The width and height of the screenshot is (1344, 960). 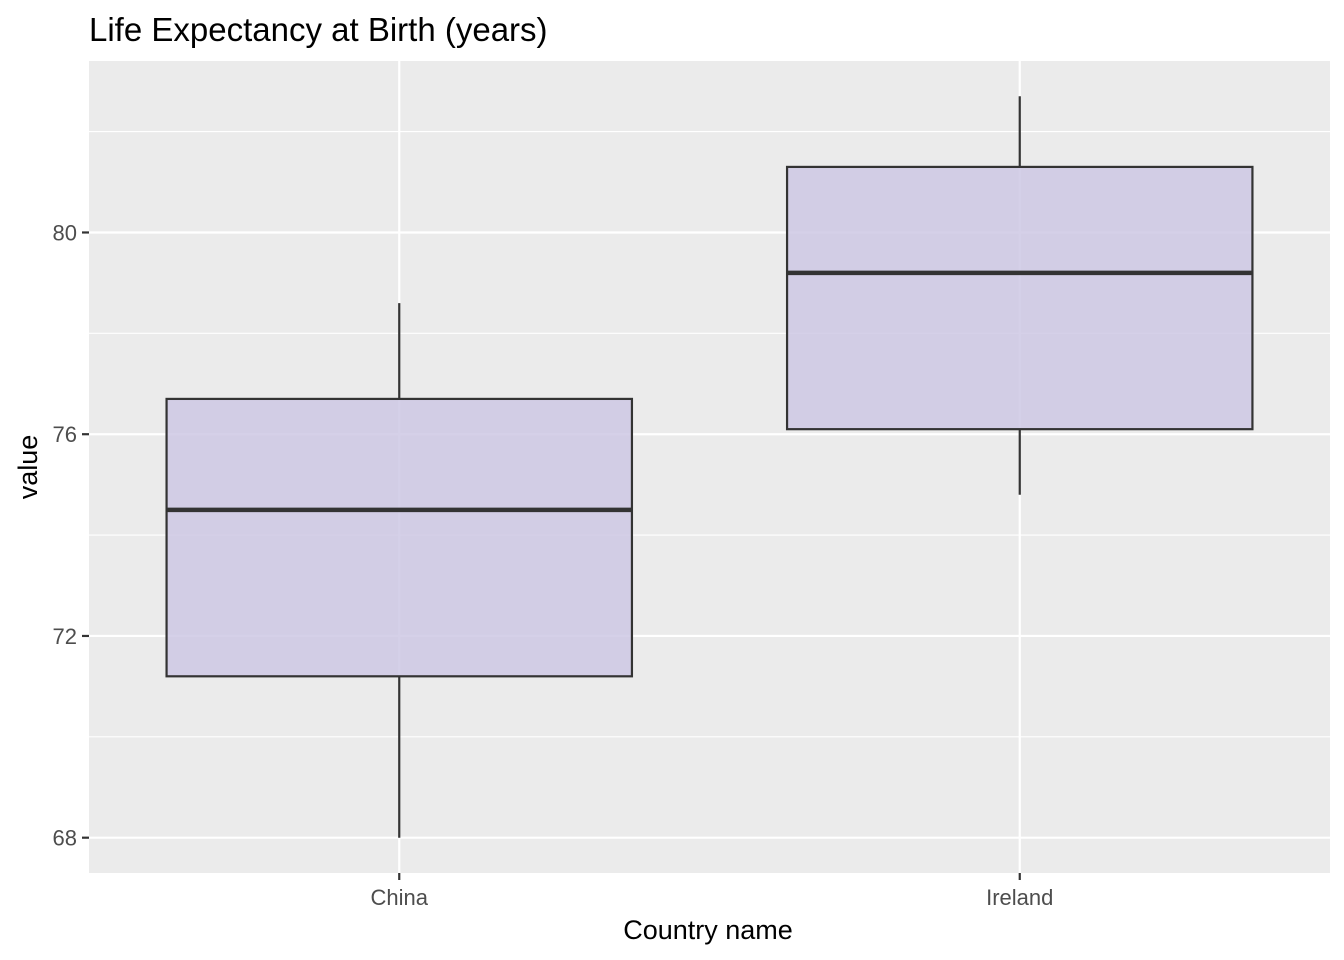 What do you see at coordinates (71, 535) in the screenshot?
I see `y-axis: 68 72 76 80` at bounding box center [71, 535].